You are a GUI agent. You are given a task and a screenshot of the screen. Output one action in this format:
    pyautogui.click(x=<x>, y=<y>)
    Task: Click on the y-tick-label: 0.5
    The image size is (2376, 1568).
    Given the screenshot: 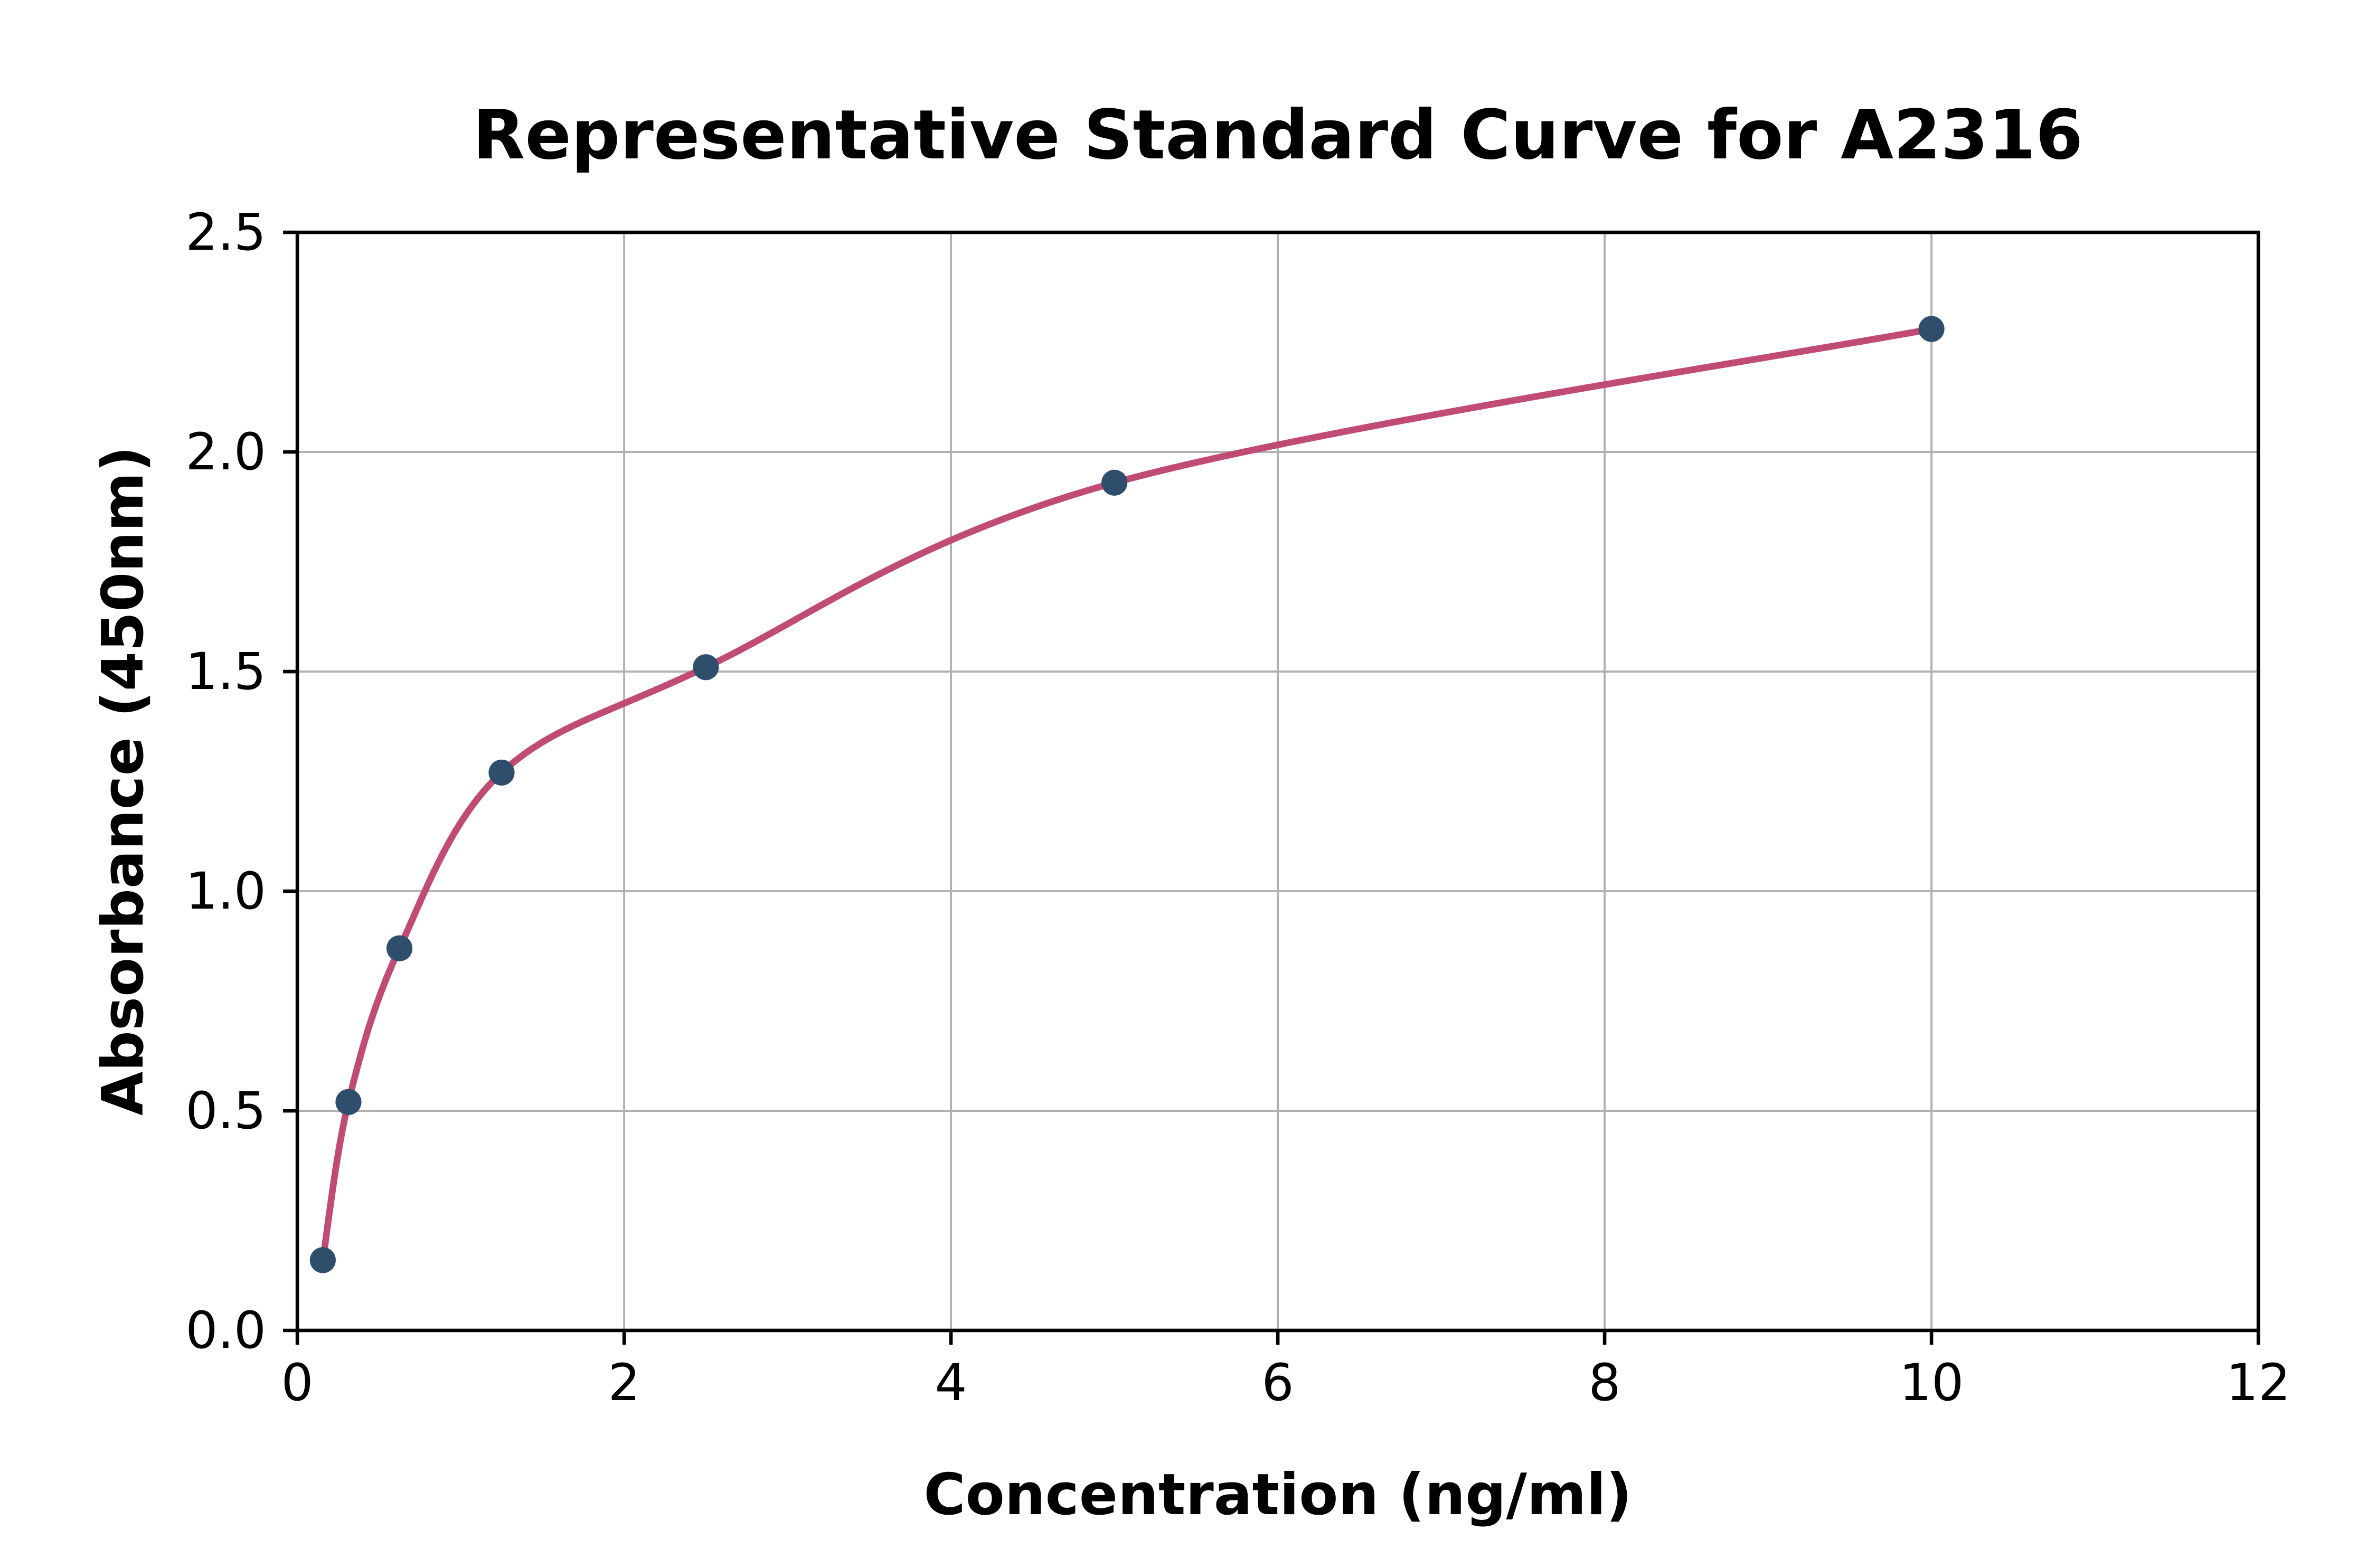 What is the action you would take?
    pyautogui.click(x=226, y=1111)
    